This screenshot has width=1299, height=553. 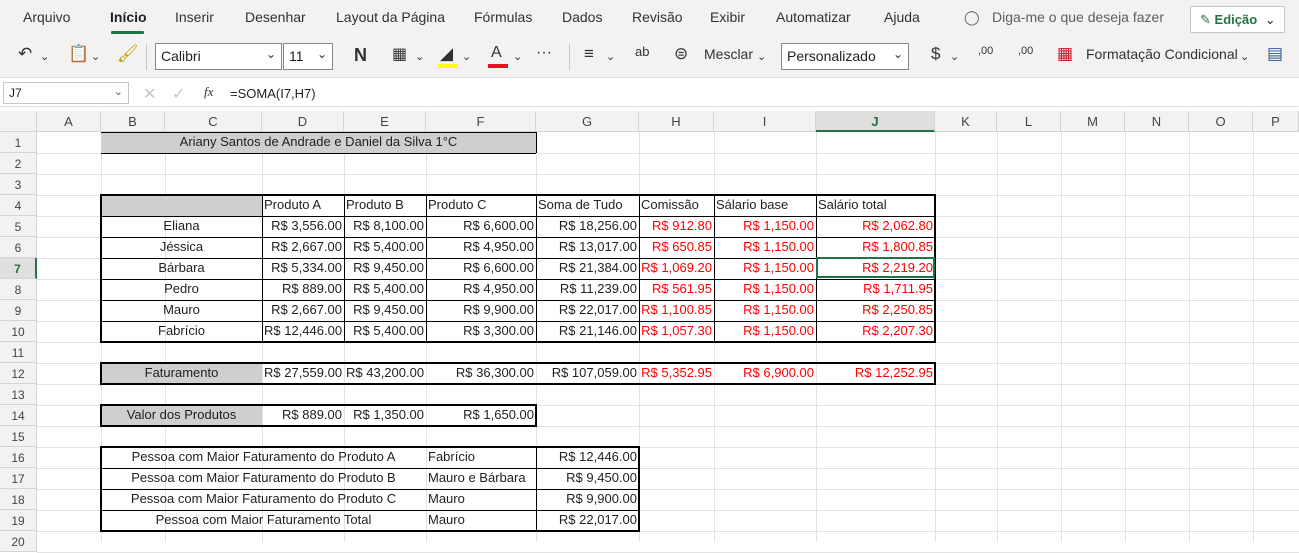 What do you see at coordinates (447, 53) in the screenshot?
I see `fill-color-icon: ◢` at bounding box center [447, 53].